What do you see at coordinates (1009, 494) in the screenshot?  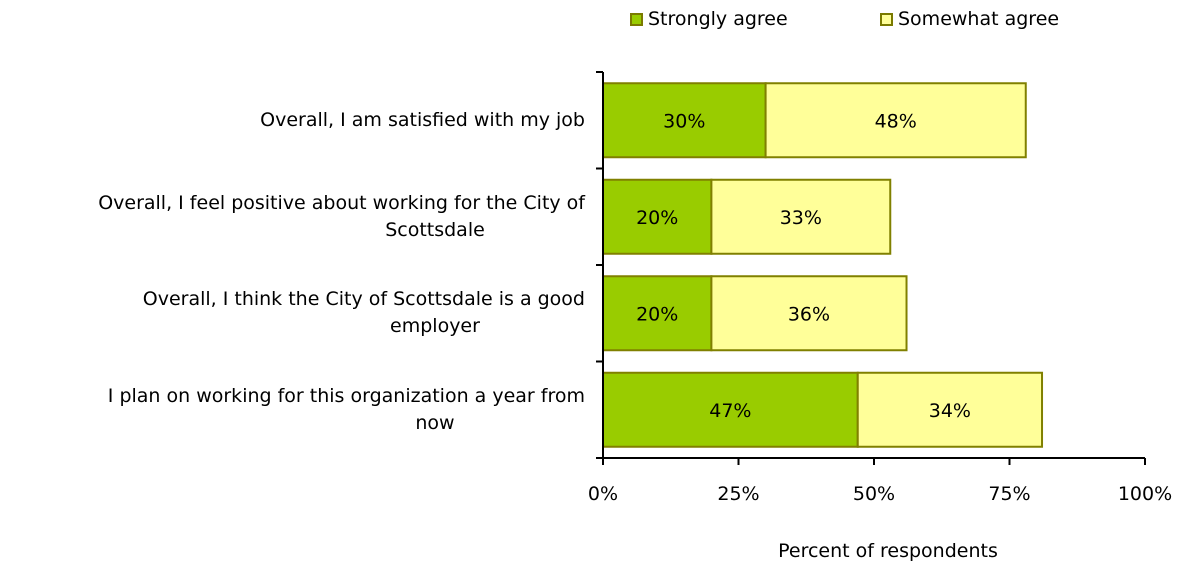 I see `x-tick-label: 75%` at bounding box center [1009, 494].